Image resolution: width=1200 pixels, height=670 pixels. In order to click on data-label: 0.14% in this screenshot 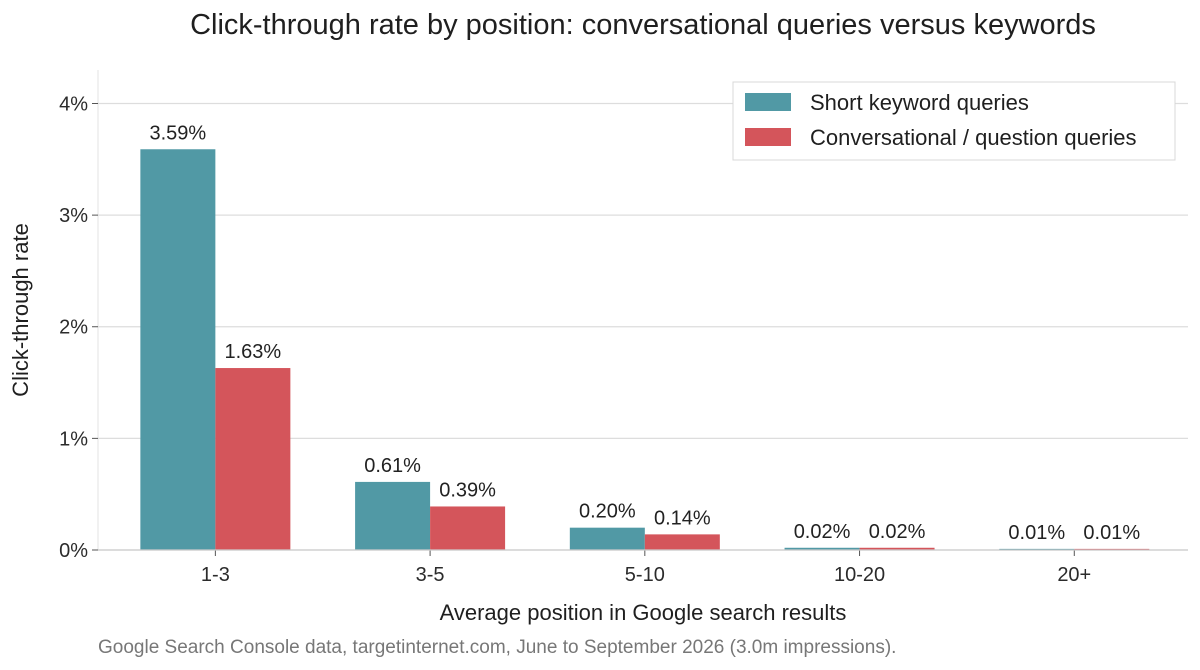, I will do `click(682, 518)`.